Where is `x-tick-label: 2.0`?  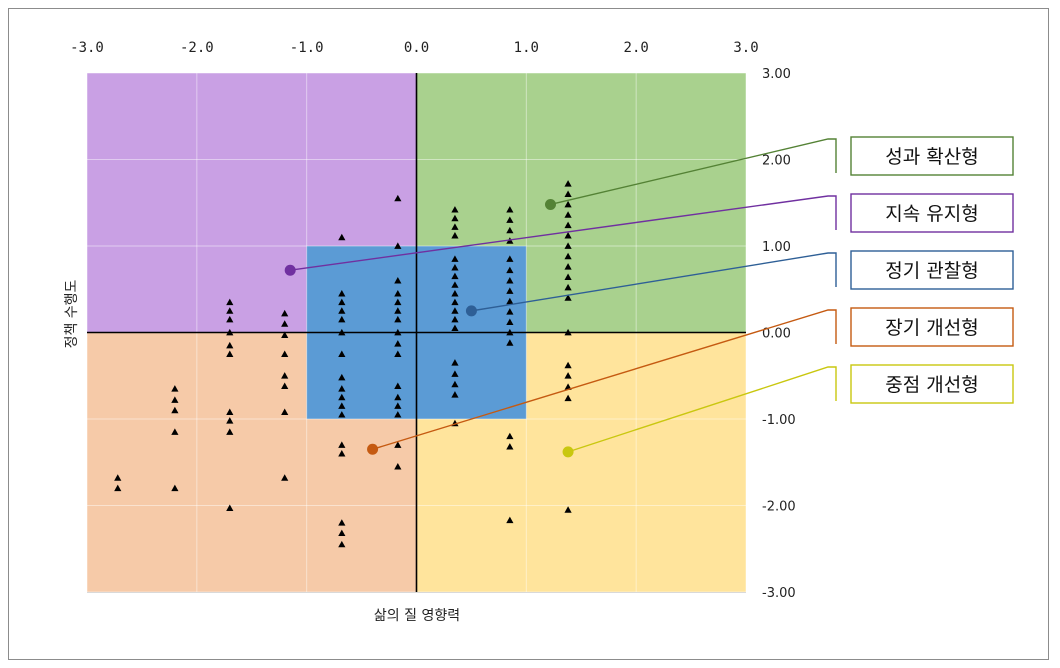
x-tick-label: 2.0 is located at coordinates (636, 48).